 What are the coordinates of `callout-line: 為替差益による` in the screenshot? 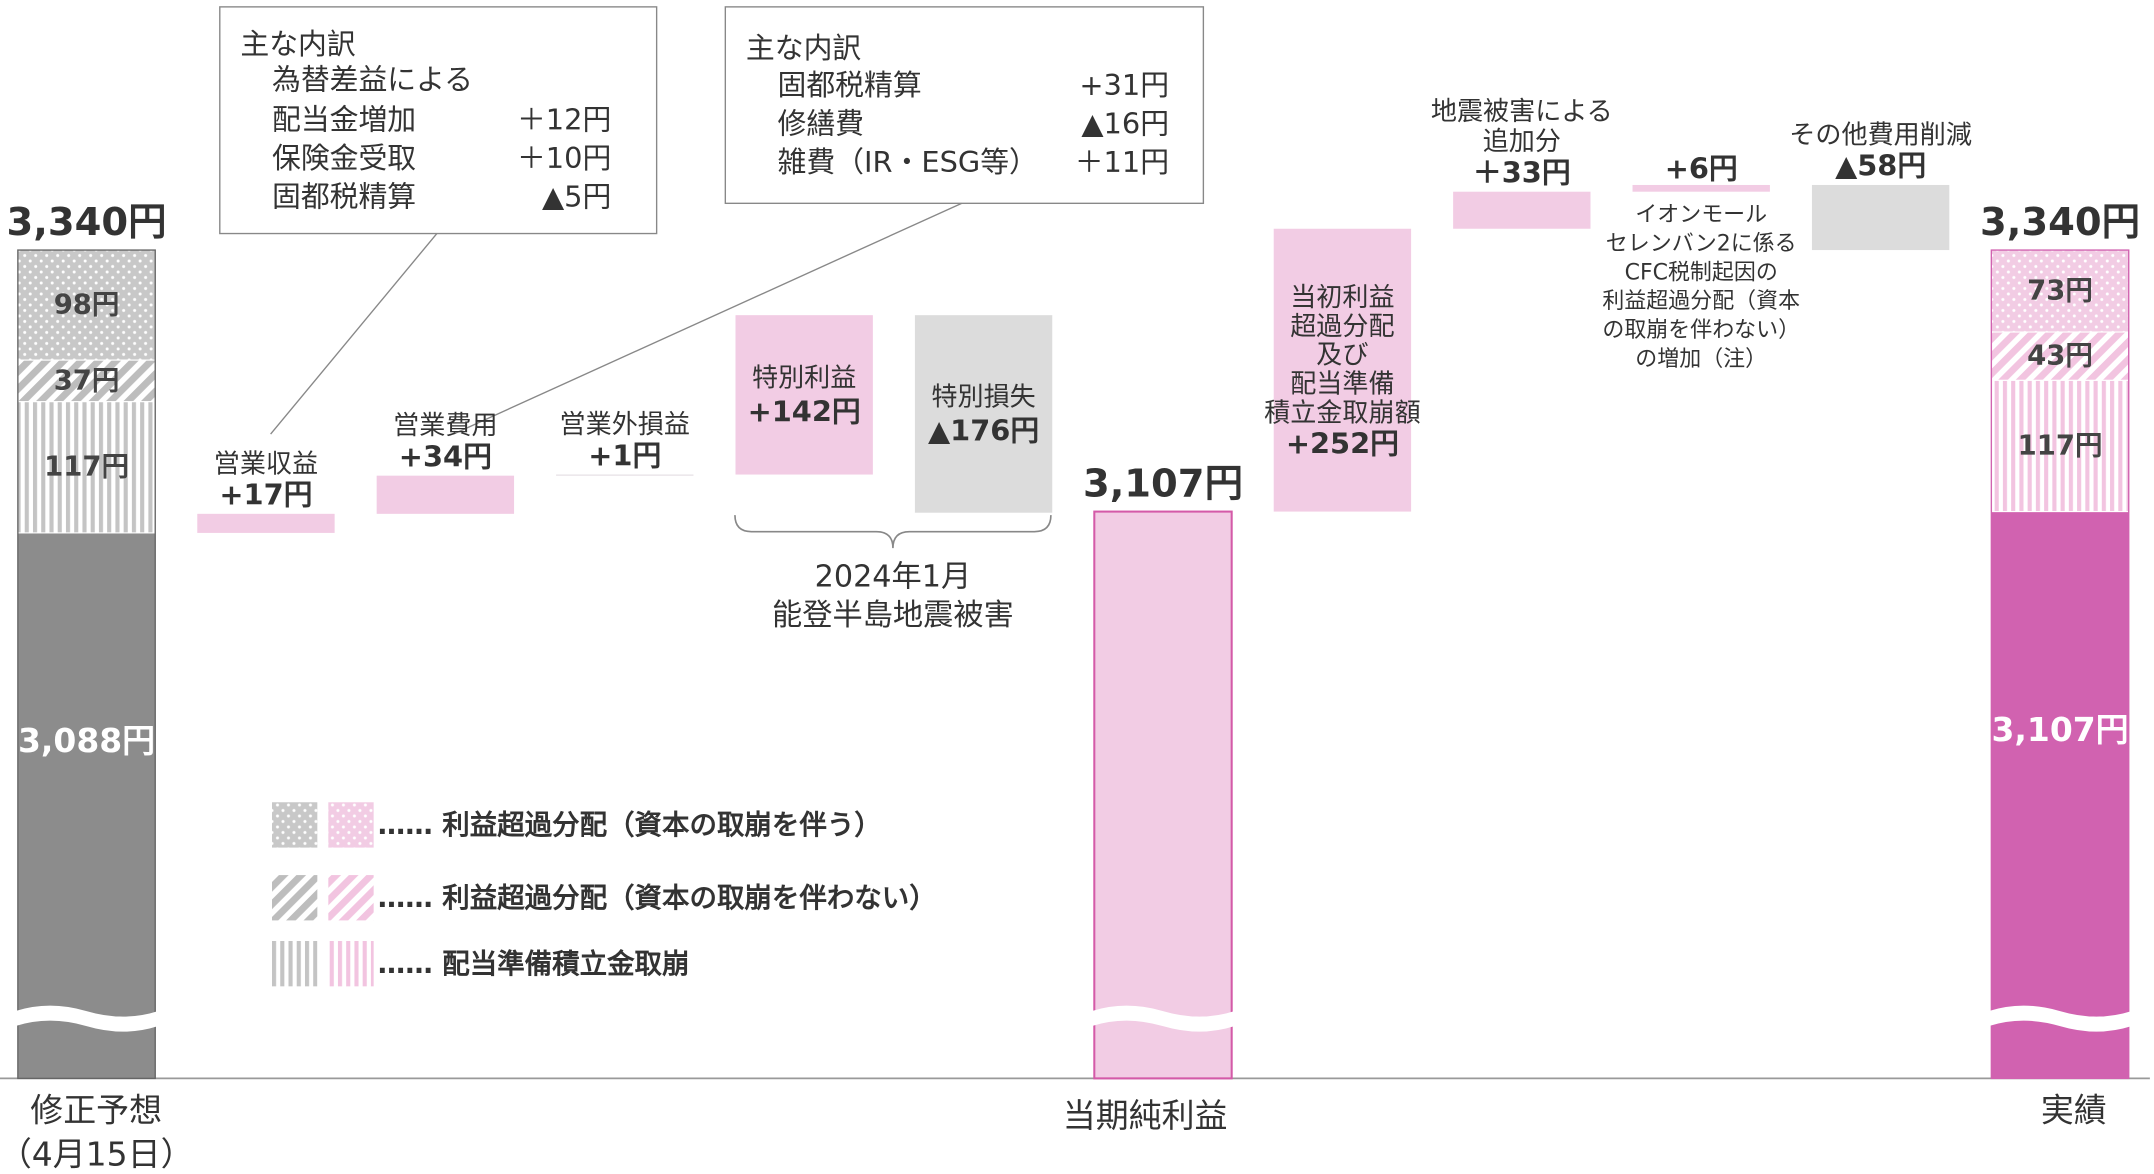 It's located at (372, 80).